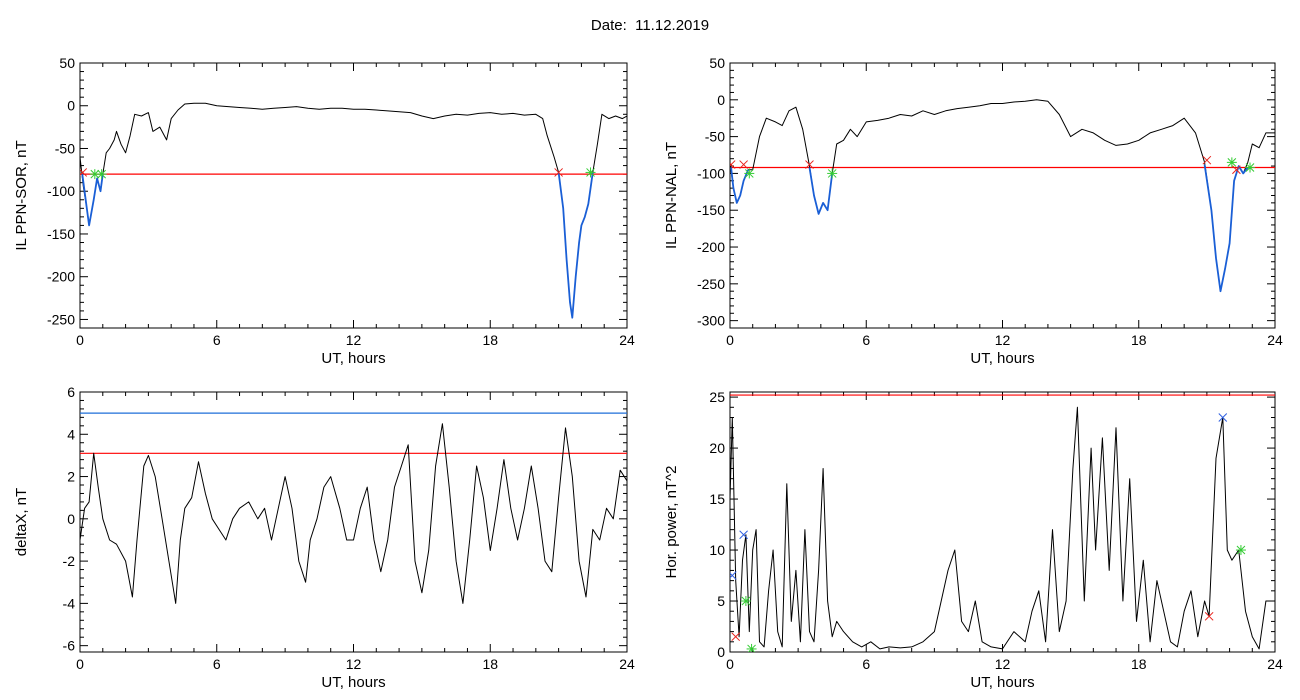  Describe the element at coordinates (69, 561) in the screenshot. I see `y-tick-label: -2` at that location.